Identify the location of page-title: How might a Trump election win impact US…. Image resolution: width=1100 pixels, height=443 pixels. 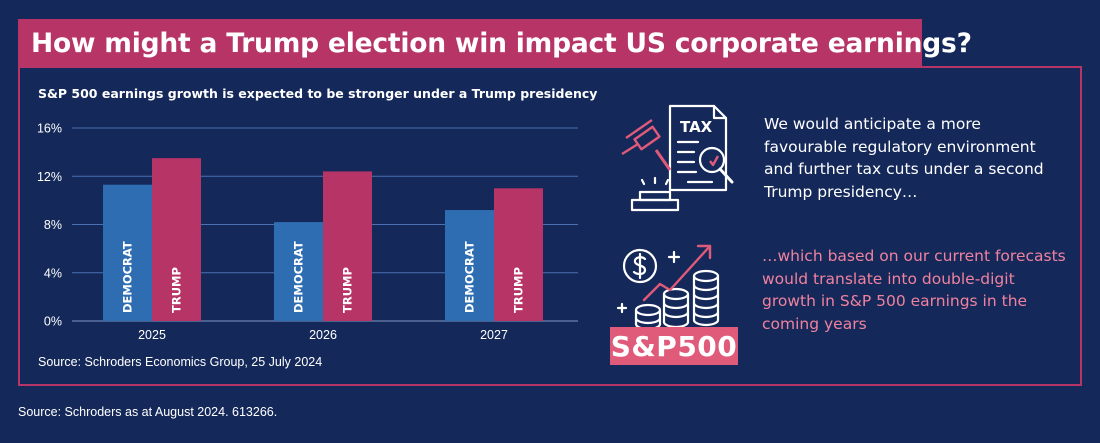
(501, 43).